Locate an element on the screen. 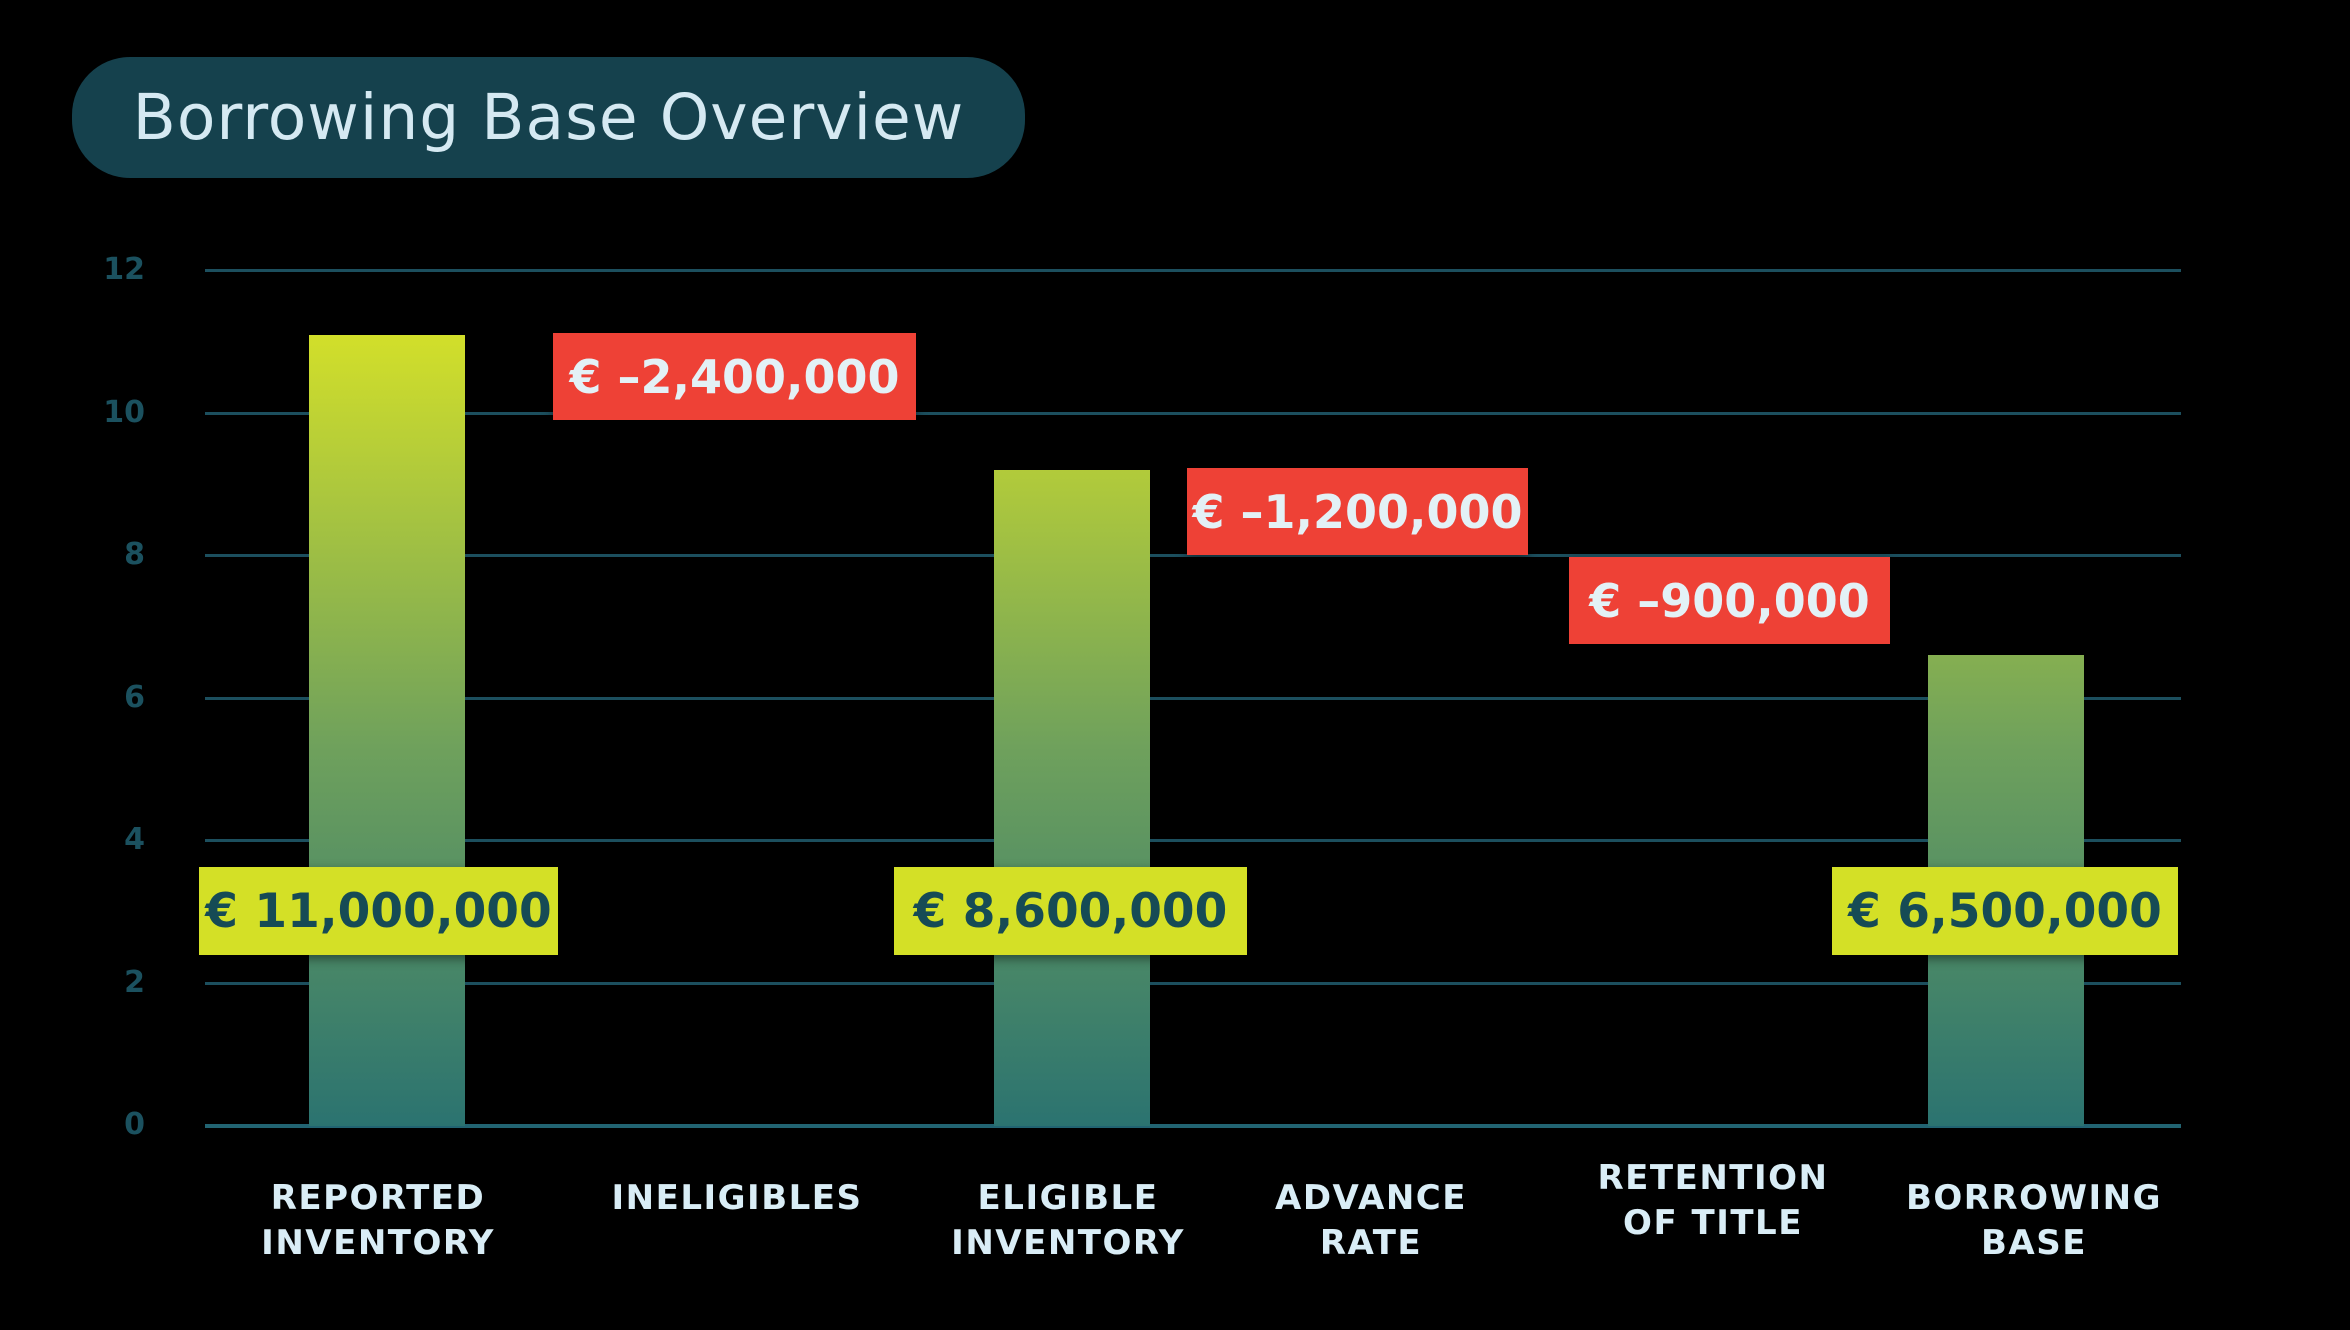 The image size is (2350, 1330). value-chip-borrowing-base: € 6,500,000 is located at coordinates (2005, 911).